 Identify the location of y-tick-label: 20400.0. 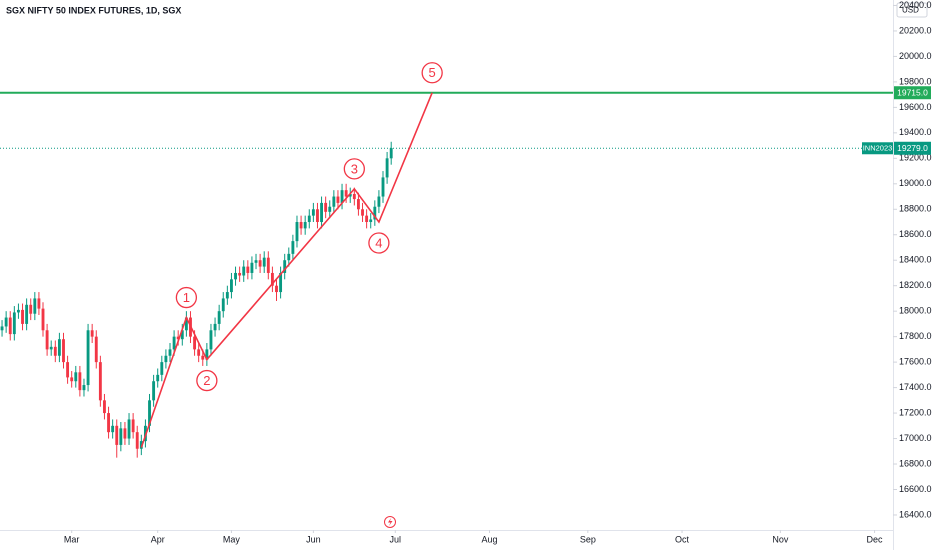
(915, 5).